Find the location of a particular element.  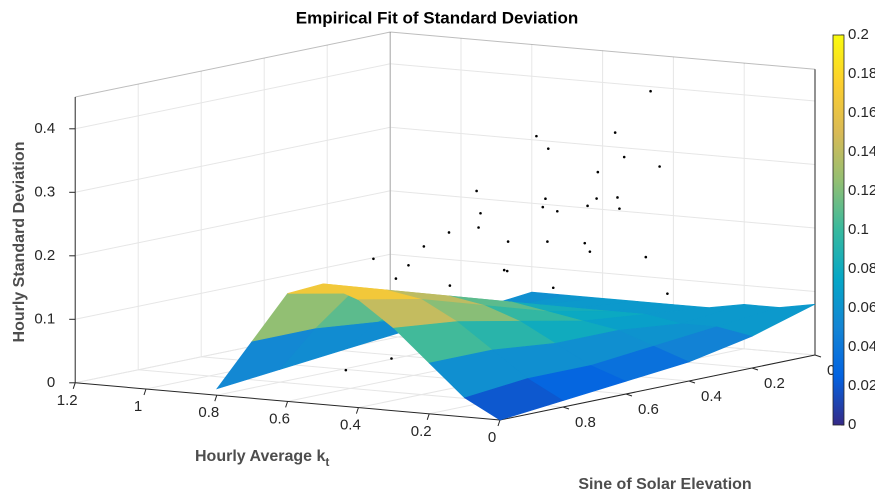

colorbar-tick-label: 0.14 is located at coordinates (861, 151).